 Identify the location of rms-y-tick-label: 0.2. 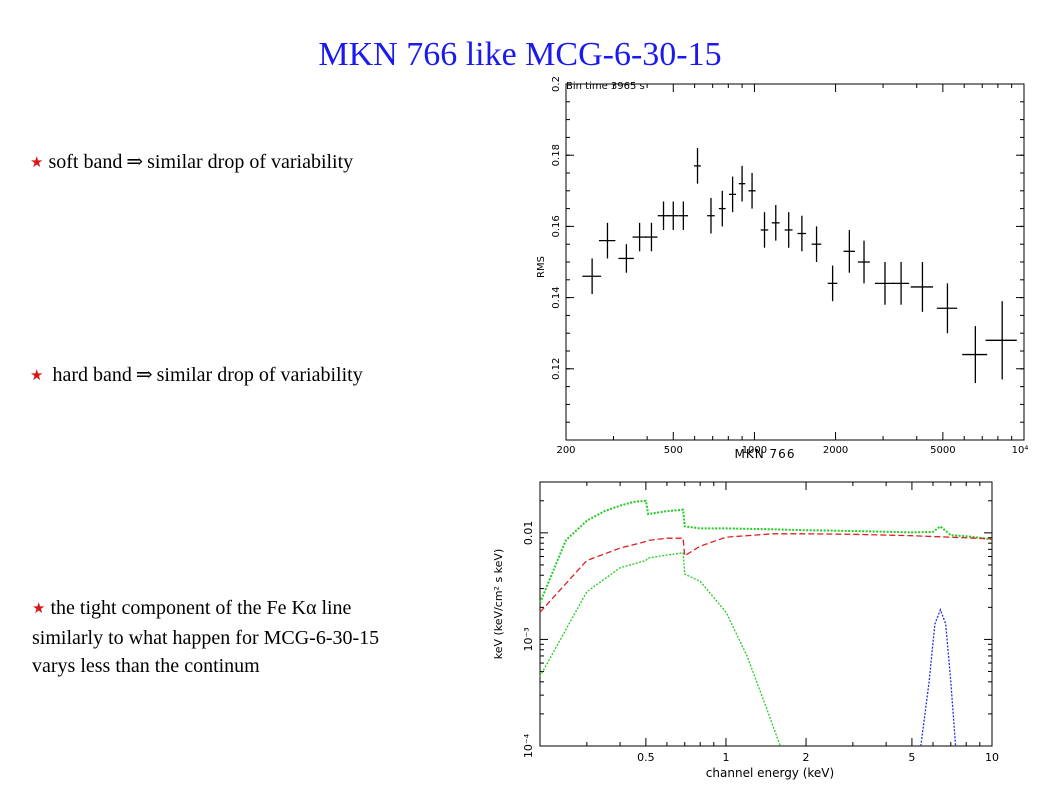
(556, 84).